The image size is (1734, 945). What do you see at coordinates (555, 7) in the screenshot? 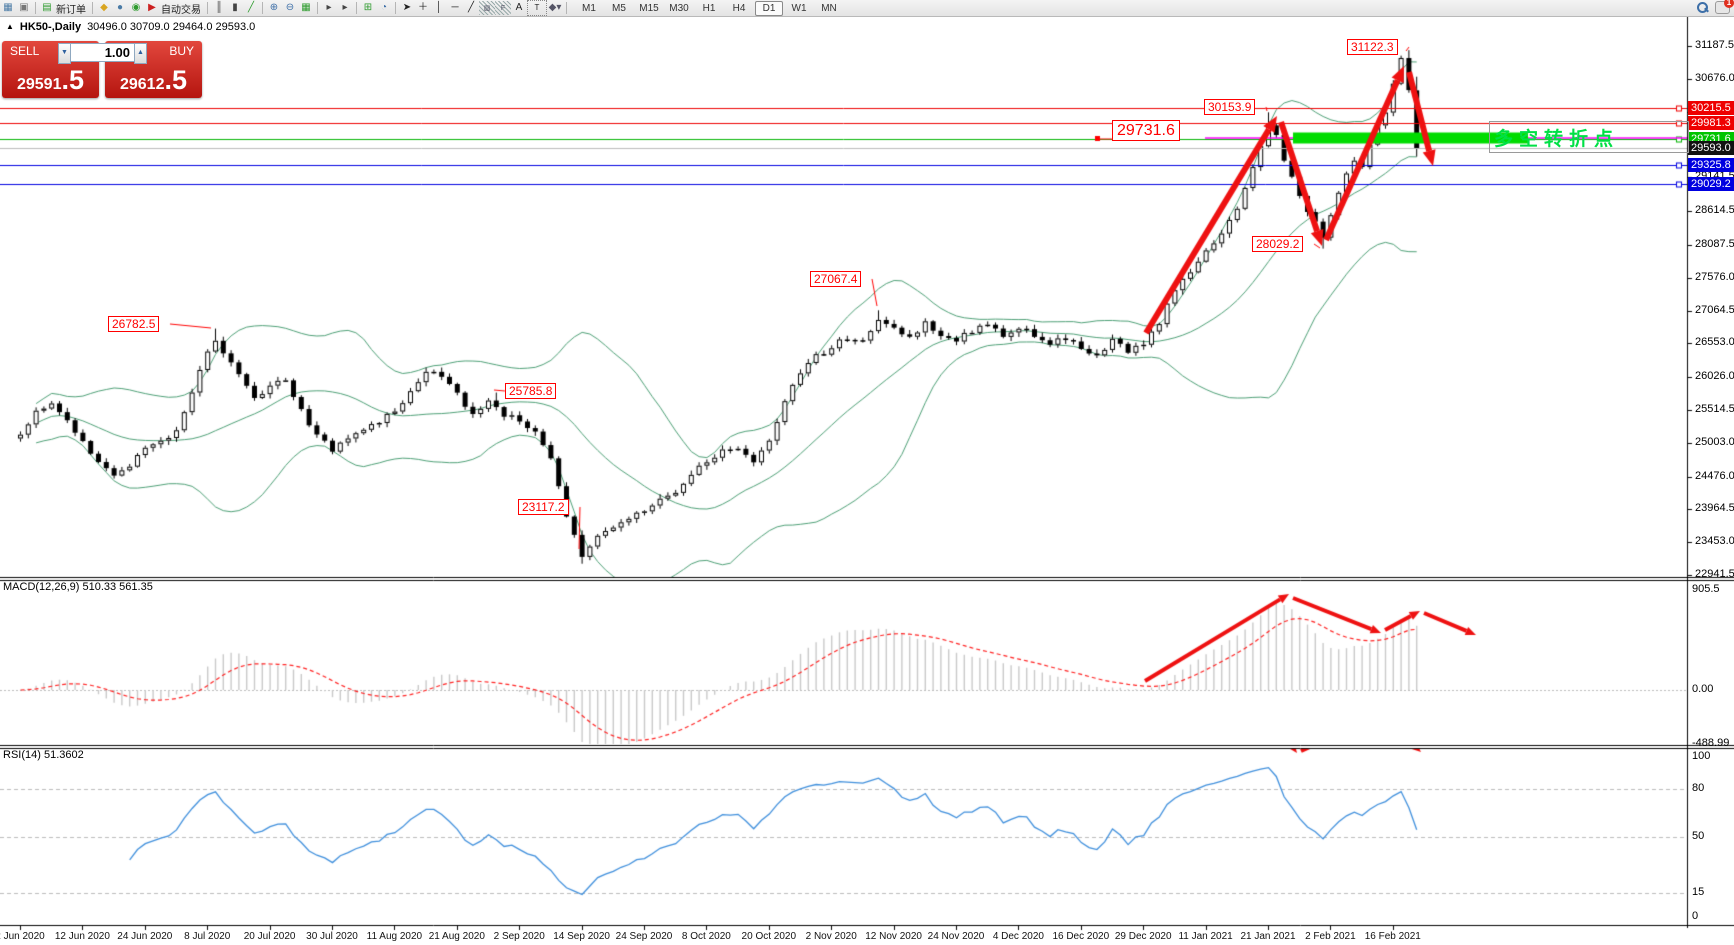
I see `shapes-icon: ◆▾` at bounding box center [555, 7].